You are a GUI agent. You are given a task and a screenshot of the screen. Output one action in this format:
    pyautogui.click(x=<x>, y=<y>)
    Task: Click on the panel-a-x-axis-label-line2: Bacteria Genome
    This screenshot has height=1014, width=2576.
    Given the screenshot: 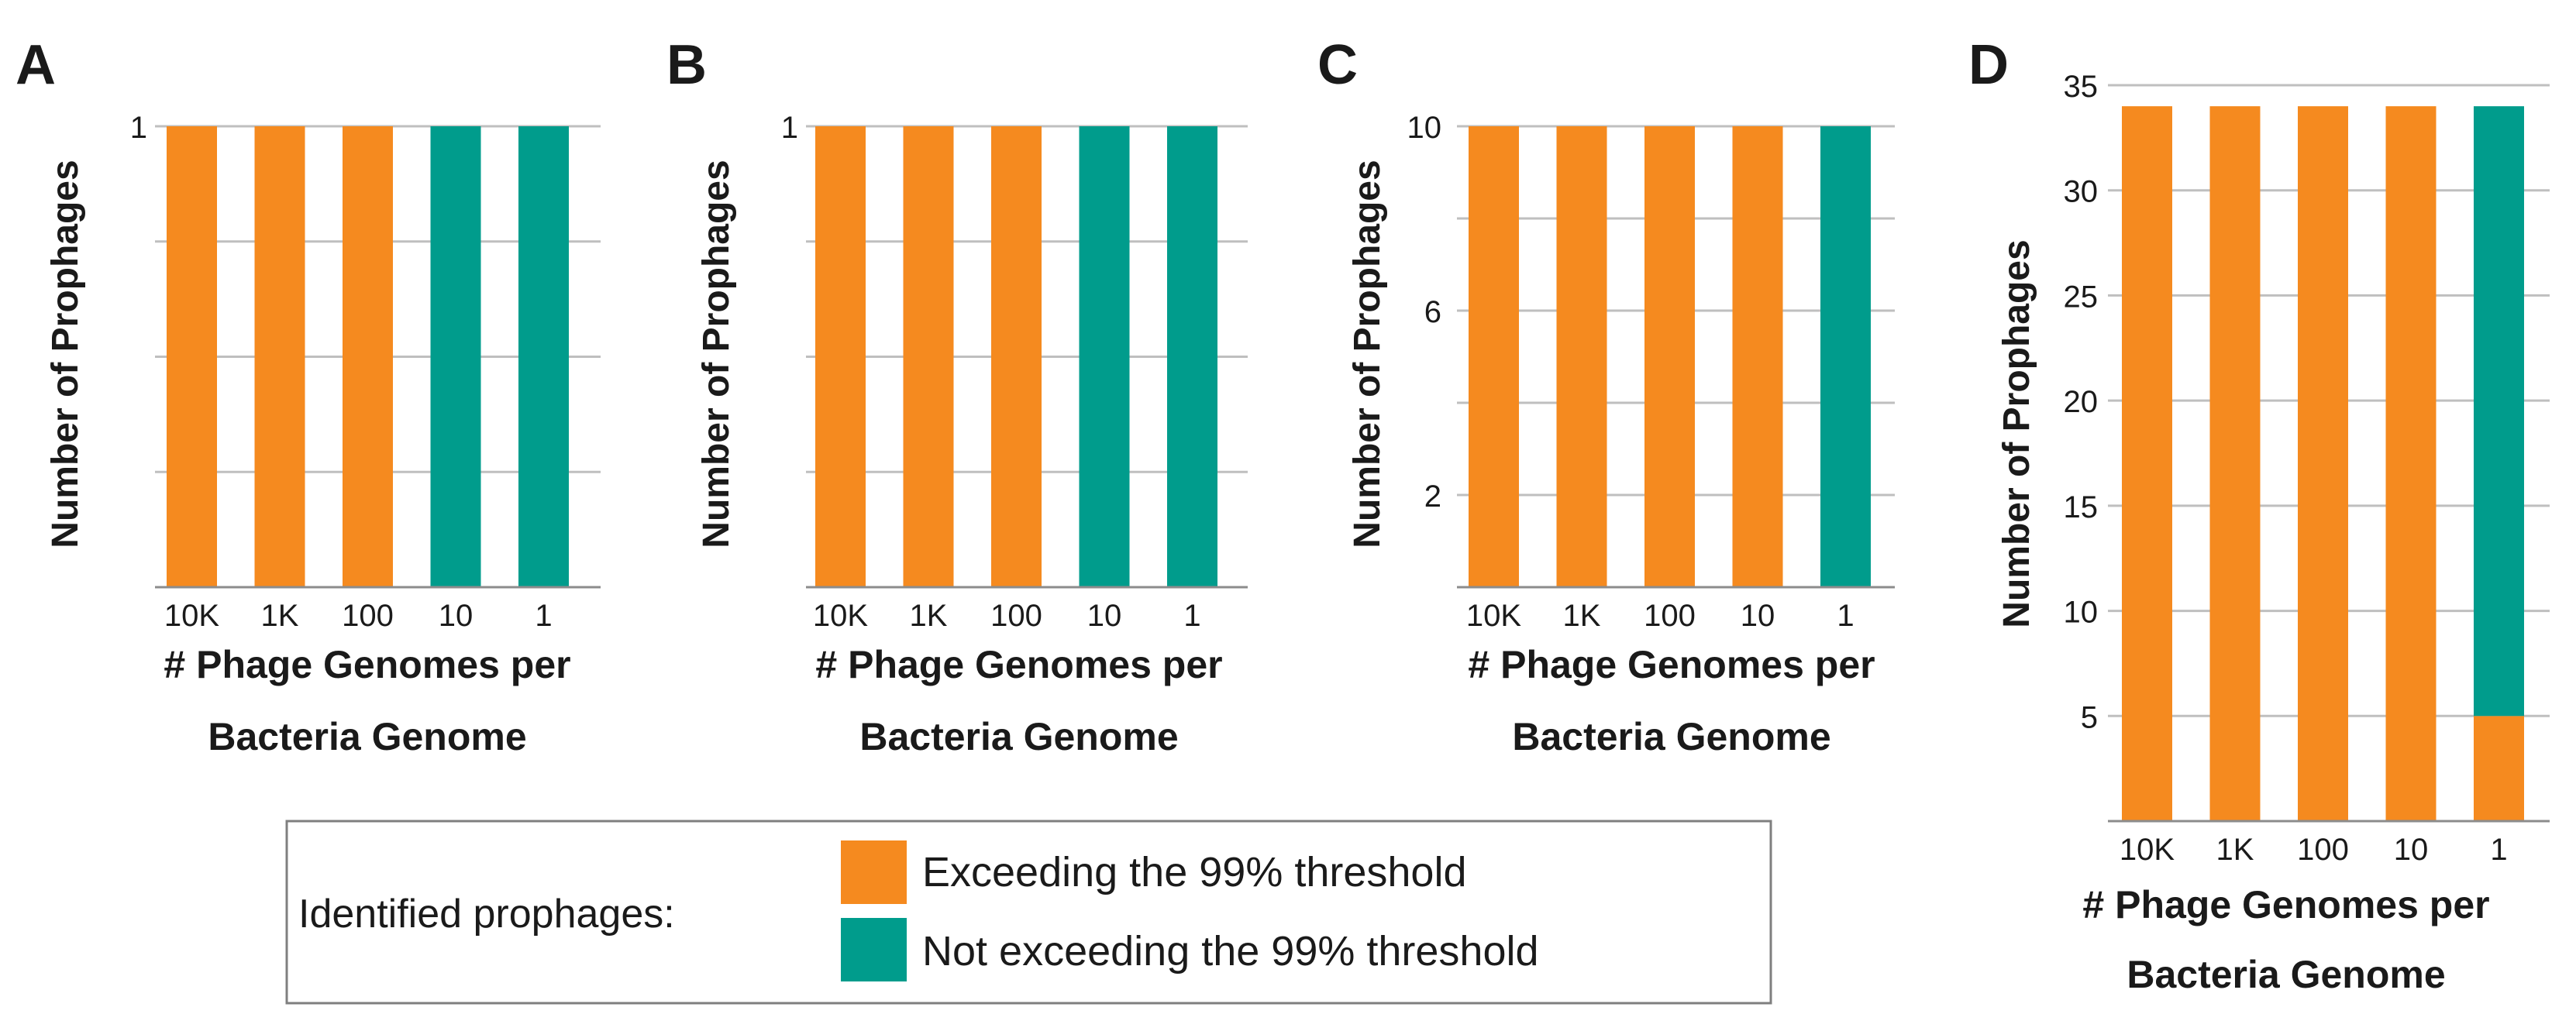 What is the action you would take?
    pyautogui.click(x=367, y=736)
    